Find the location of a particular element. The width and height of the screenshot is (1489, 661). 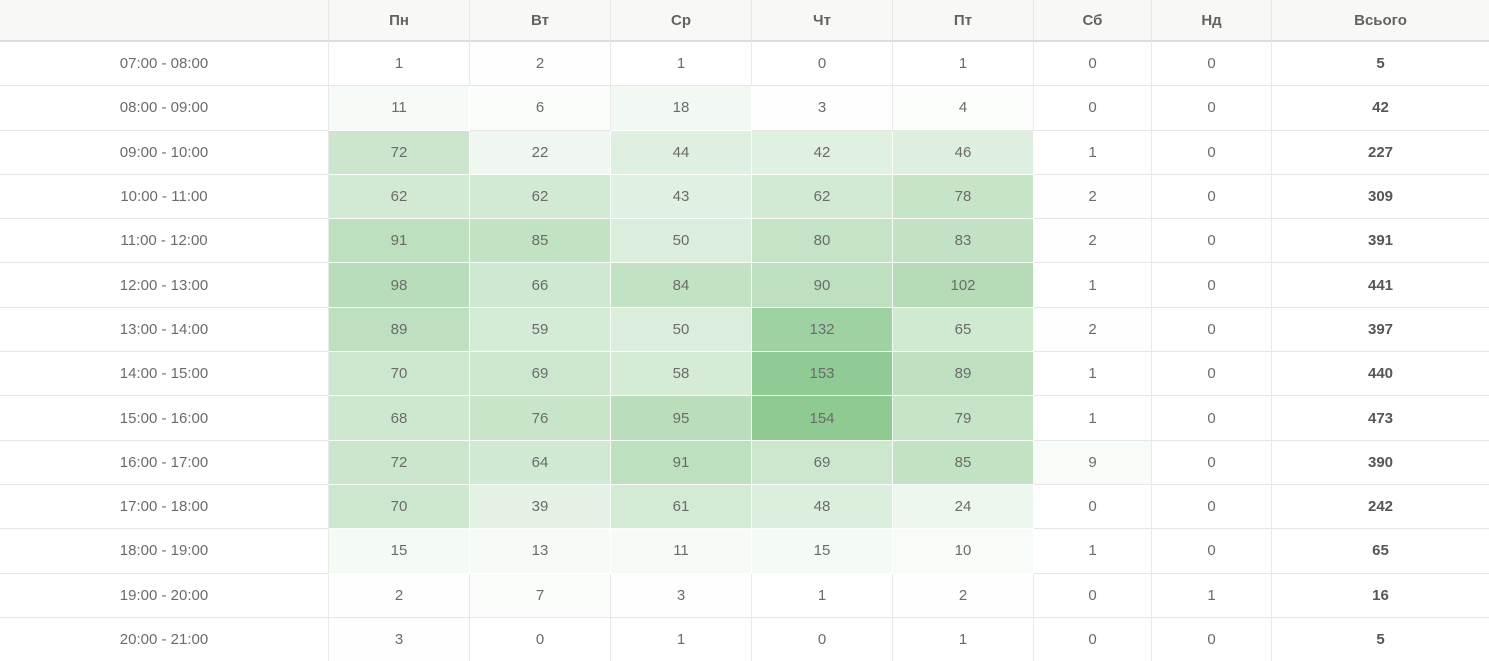

heat-cell: 85 is located at coordinates (963, 462).